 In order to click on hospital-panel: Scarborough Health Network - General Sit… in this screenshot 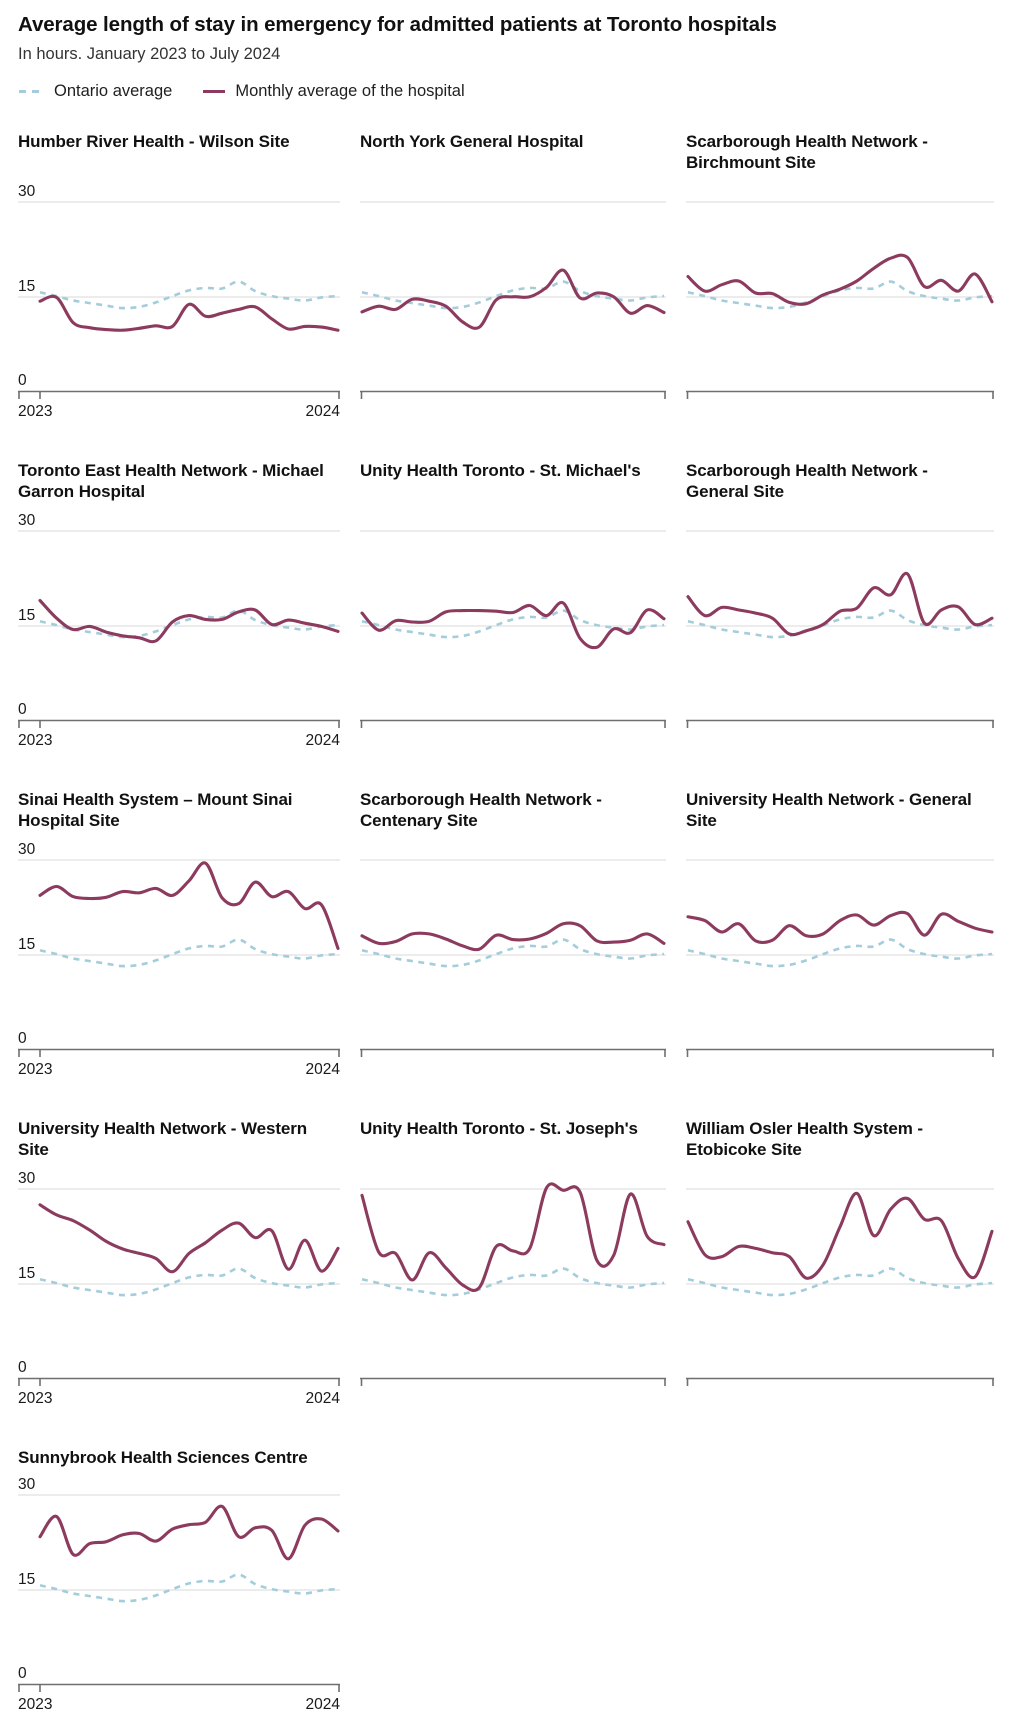, I will do `click(840, 615)`.